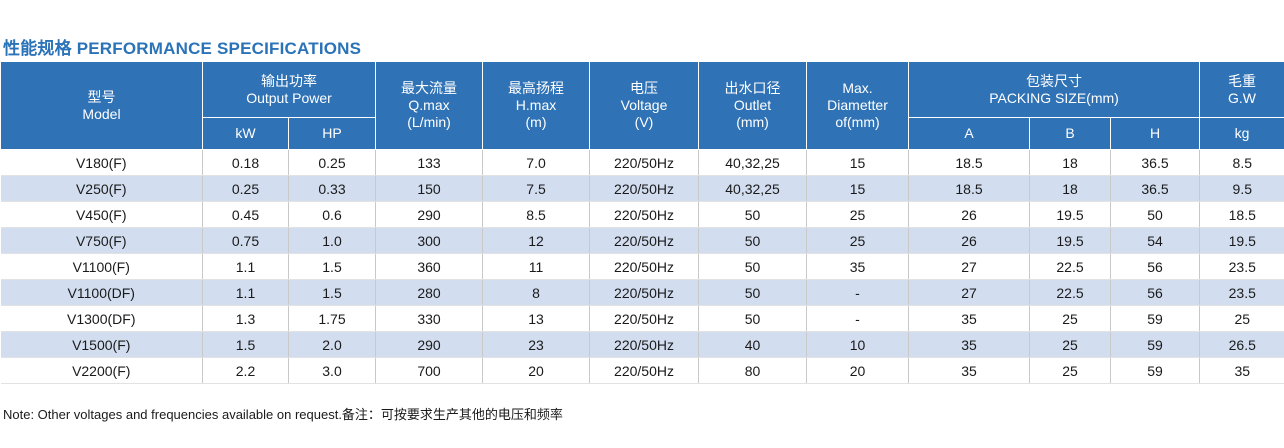  Describe the element at coordinates (536, 344) in the screenshot. I see `table-cell: 23` at that location.